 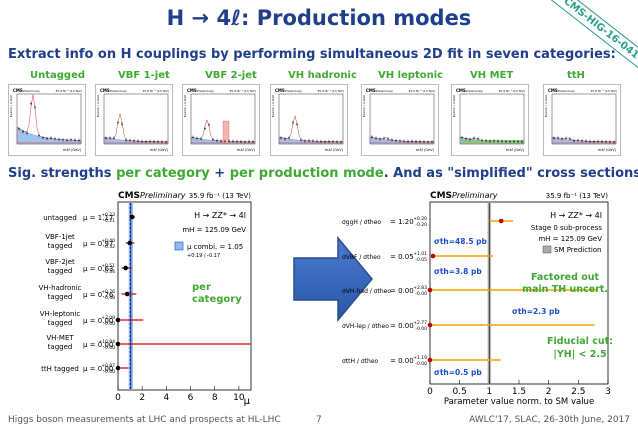 I want to click on x-tick-label: 0.5, so click(x=460, y=392).